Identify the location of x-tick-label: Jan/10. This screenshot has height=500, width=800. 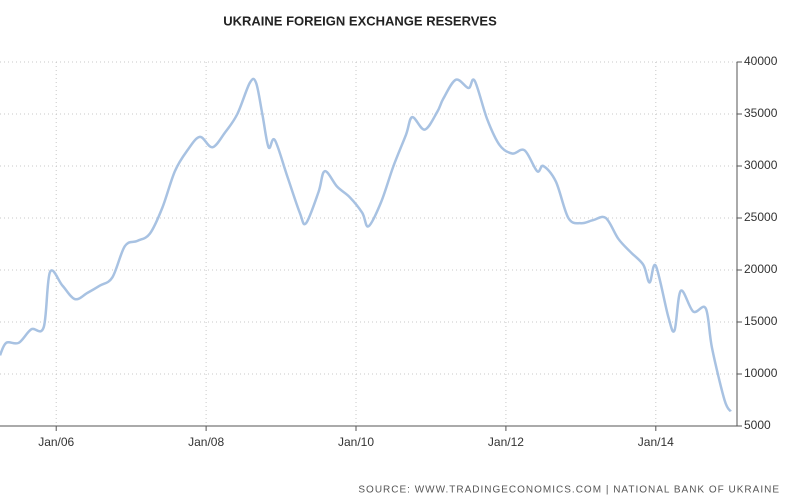
(356, 442).